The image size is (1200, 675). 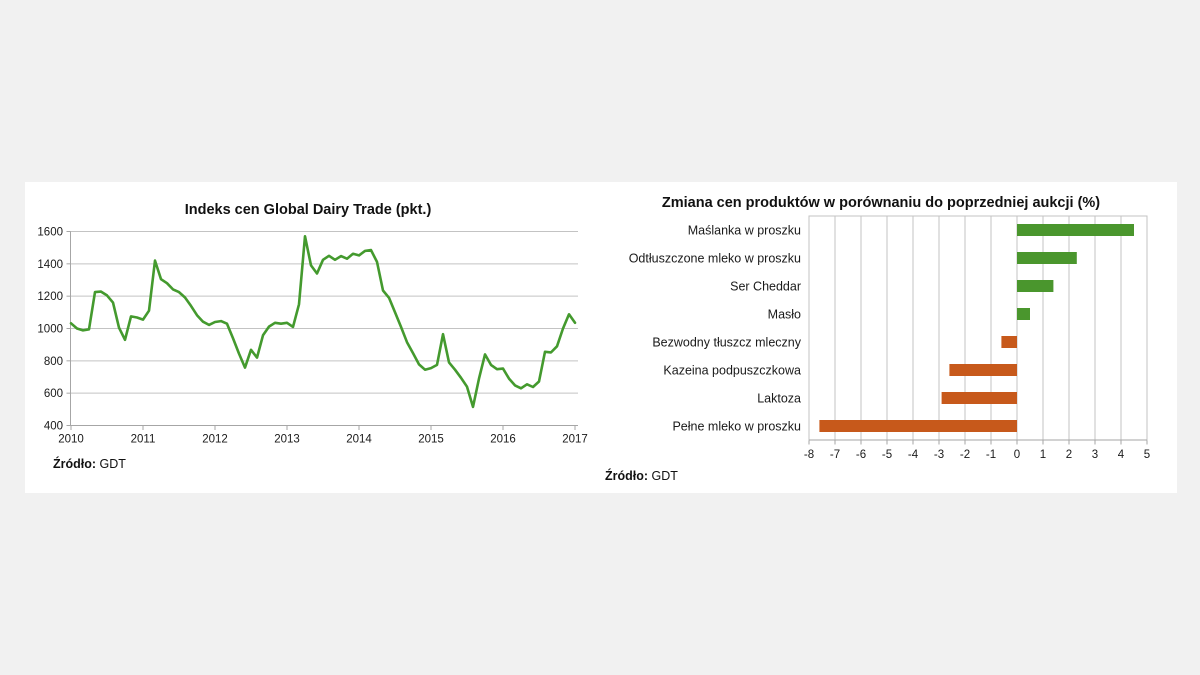 I want to click on line-chart-y-tick-label: 1200, so click(x=50, y=297).